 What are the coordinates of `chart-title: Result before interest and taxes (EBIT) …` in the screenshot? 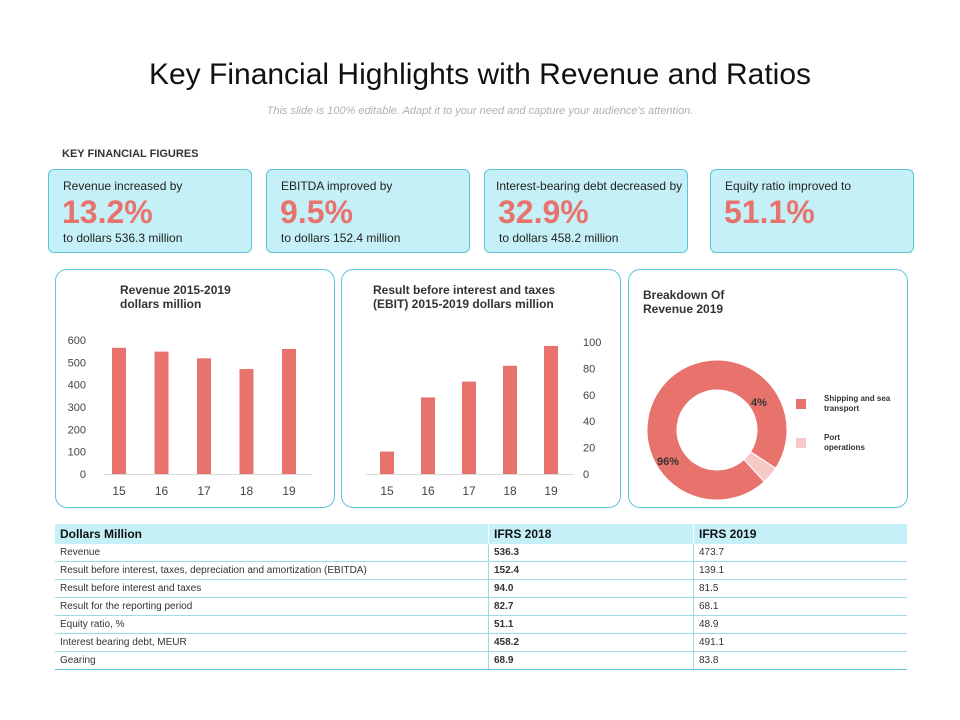 It's located at (464, 297).